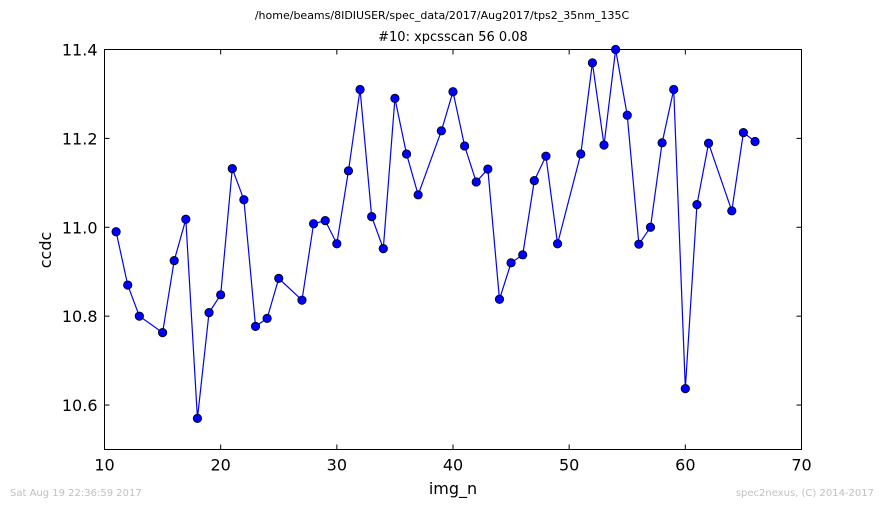  I want to click on x-tick-label: 60, so click(685, 465).